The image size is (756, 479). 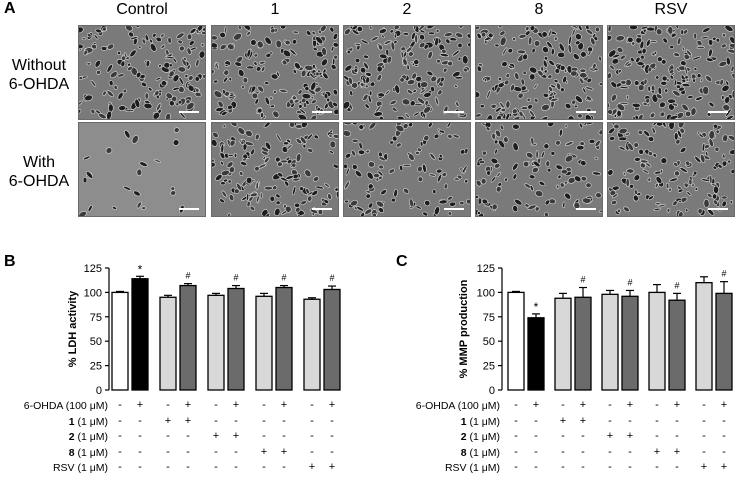 What do you see at coordinates (536, 307) in the screenshot?
I see `significance-marker: *` at bounding box center [536, 307].